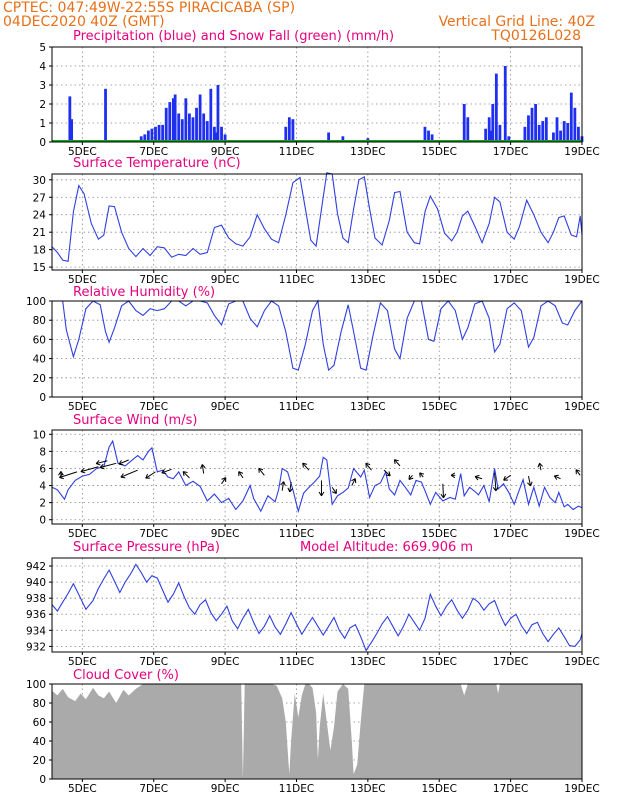  I want to click on panel-title-humidity: Relative Humidity (%), so click(144, 292).